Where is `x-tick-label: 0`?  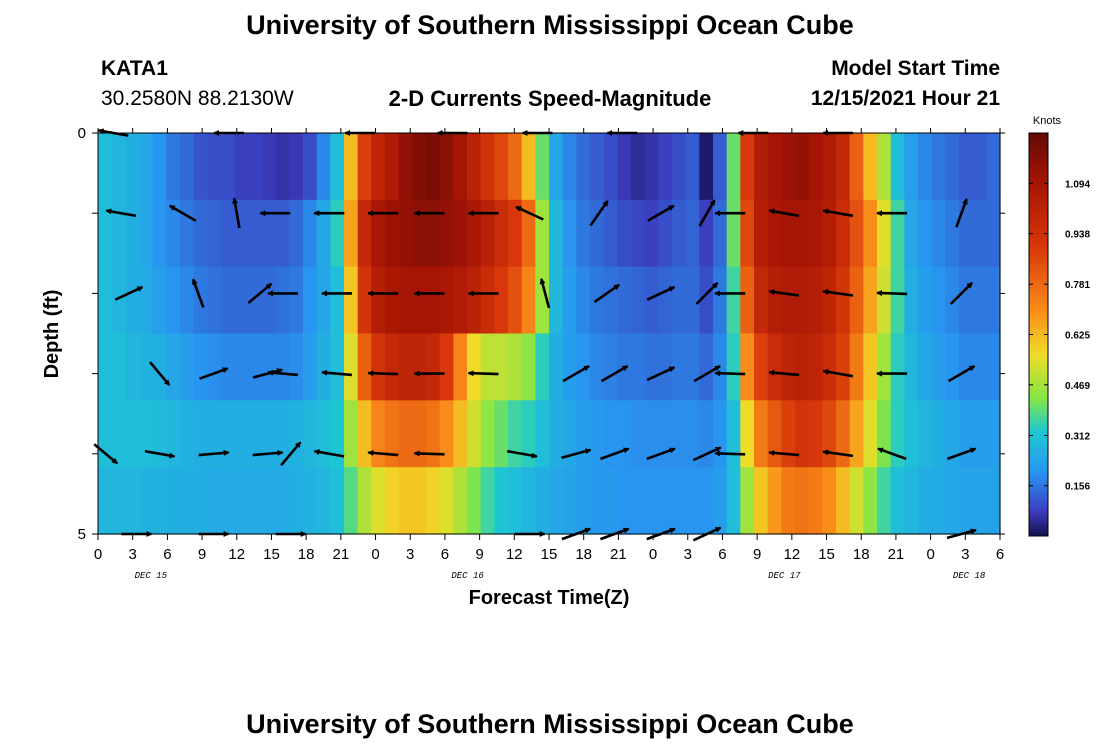
x-tick-label: 0 is located at coordinates (653, 554).